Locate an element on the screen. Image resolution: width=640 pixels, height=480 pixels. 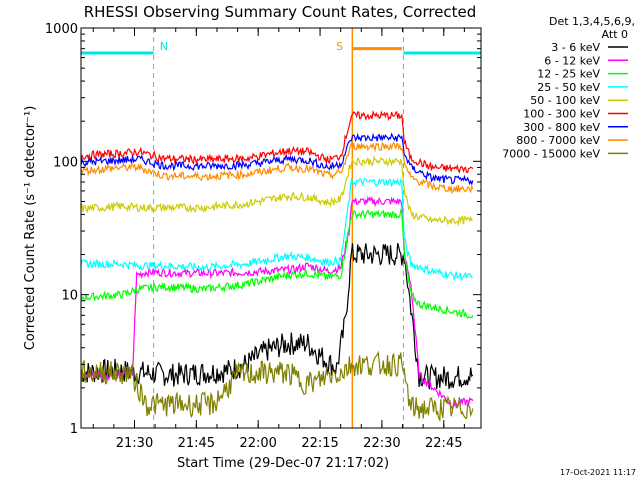
legend-label: 800 - 7000 keV is located at coordinates (558, 140).